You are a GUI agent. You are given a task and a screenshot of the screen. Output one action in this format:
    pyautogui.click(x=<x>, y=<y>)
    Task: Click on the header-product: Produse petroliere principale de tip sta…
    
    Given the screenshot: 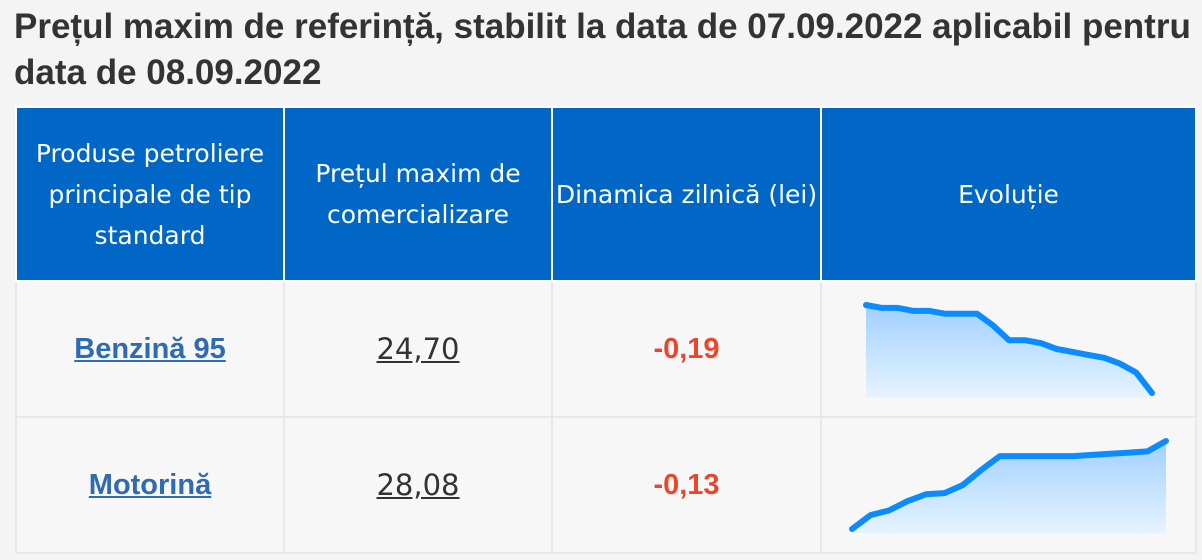 What is the action you would take?
    pyautogui.click(x=150, y=194)
    